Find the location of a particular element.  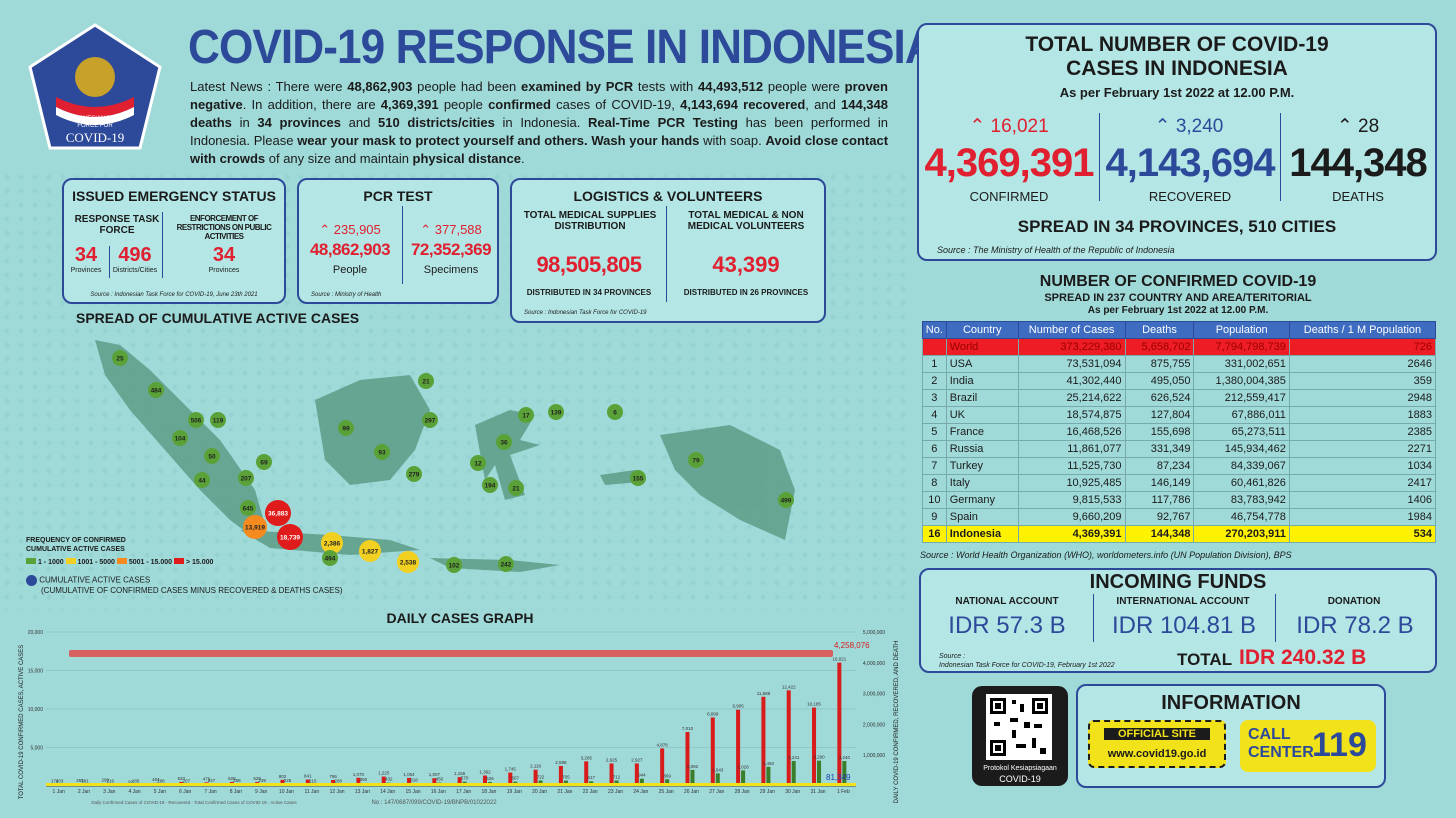

news-highlight: 34 provinces is located at coordinates (299, 122).